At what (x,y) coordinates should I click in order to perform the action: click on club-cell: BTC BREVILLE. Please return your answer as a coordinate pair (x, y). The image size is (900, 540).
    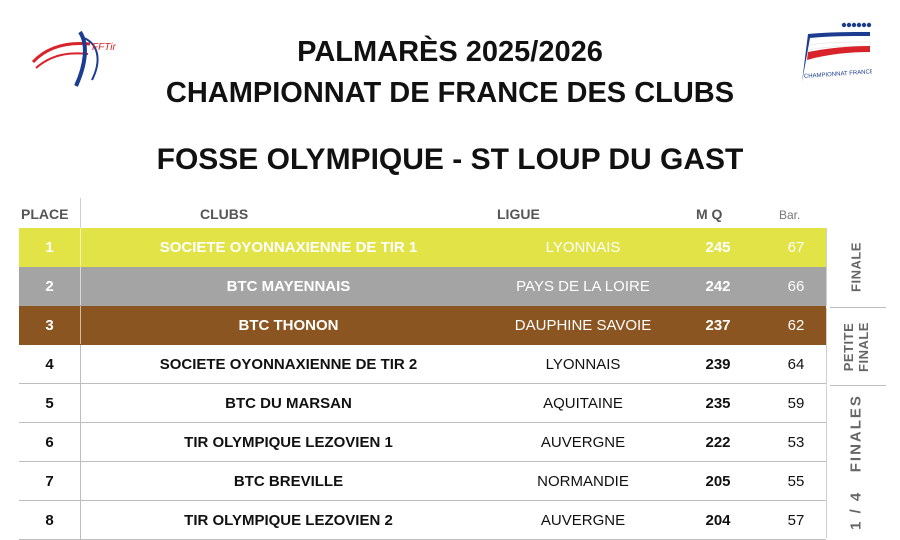
    Looking at the image, I should click on (288, 481).